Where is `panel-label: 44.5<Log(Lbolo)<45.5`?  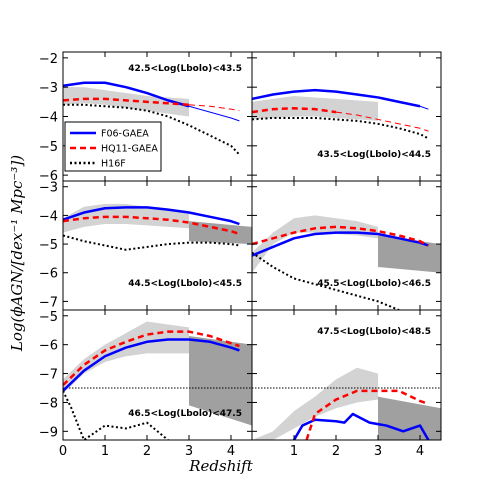 panel-label: 44.5<Log(Lbolo)<45.5 is located at coordinates (185, 284).